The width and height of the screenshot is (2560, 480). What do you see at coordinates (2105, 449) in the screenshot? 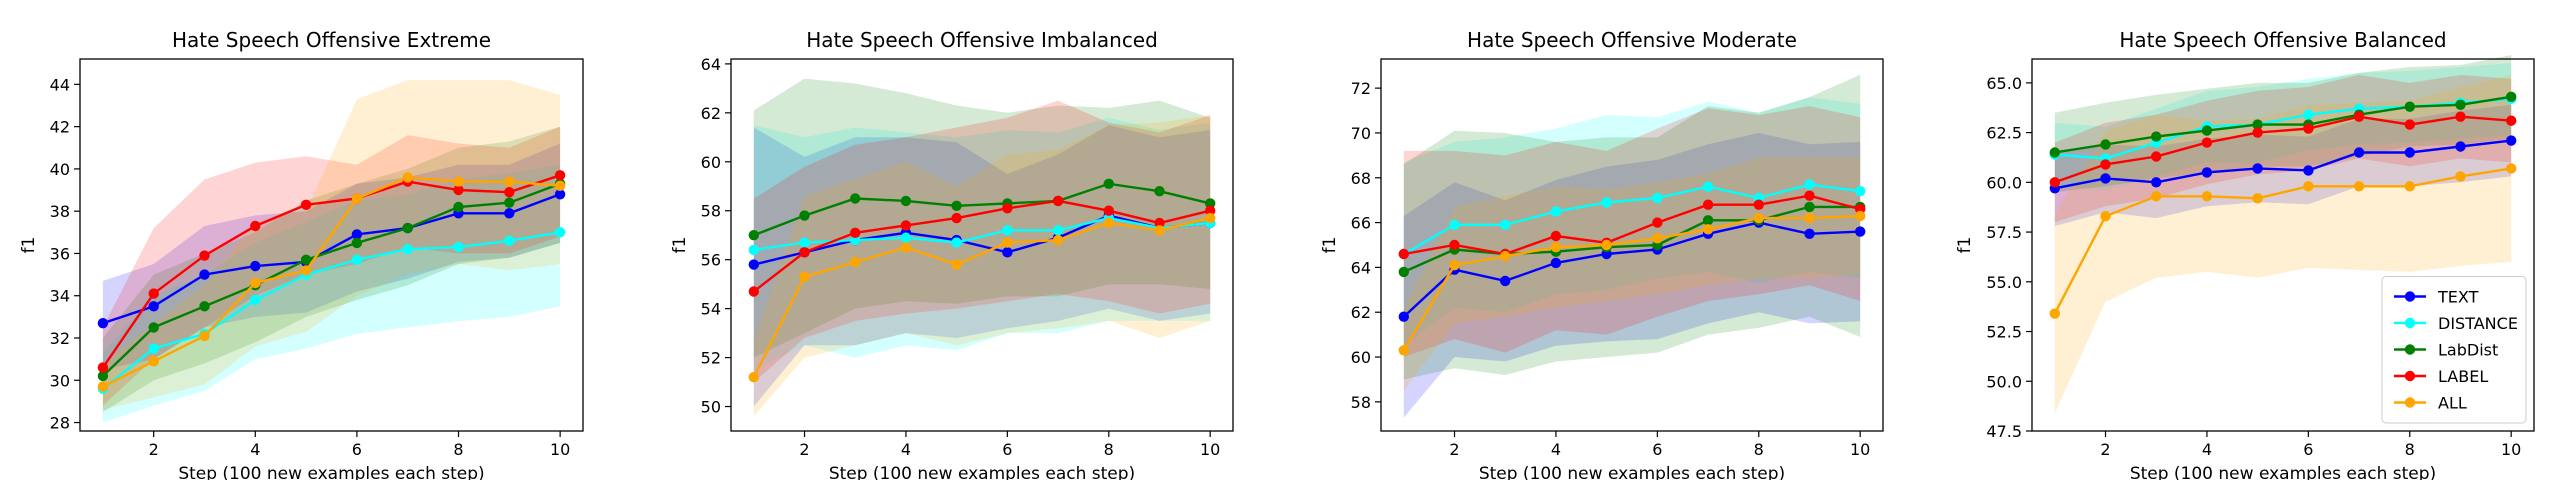
I see `x-tick-label: 2` at bounding box center [2105, 449].